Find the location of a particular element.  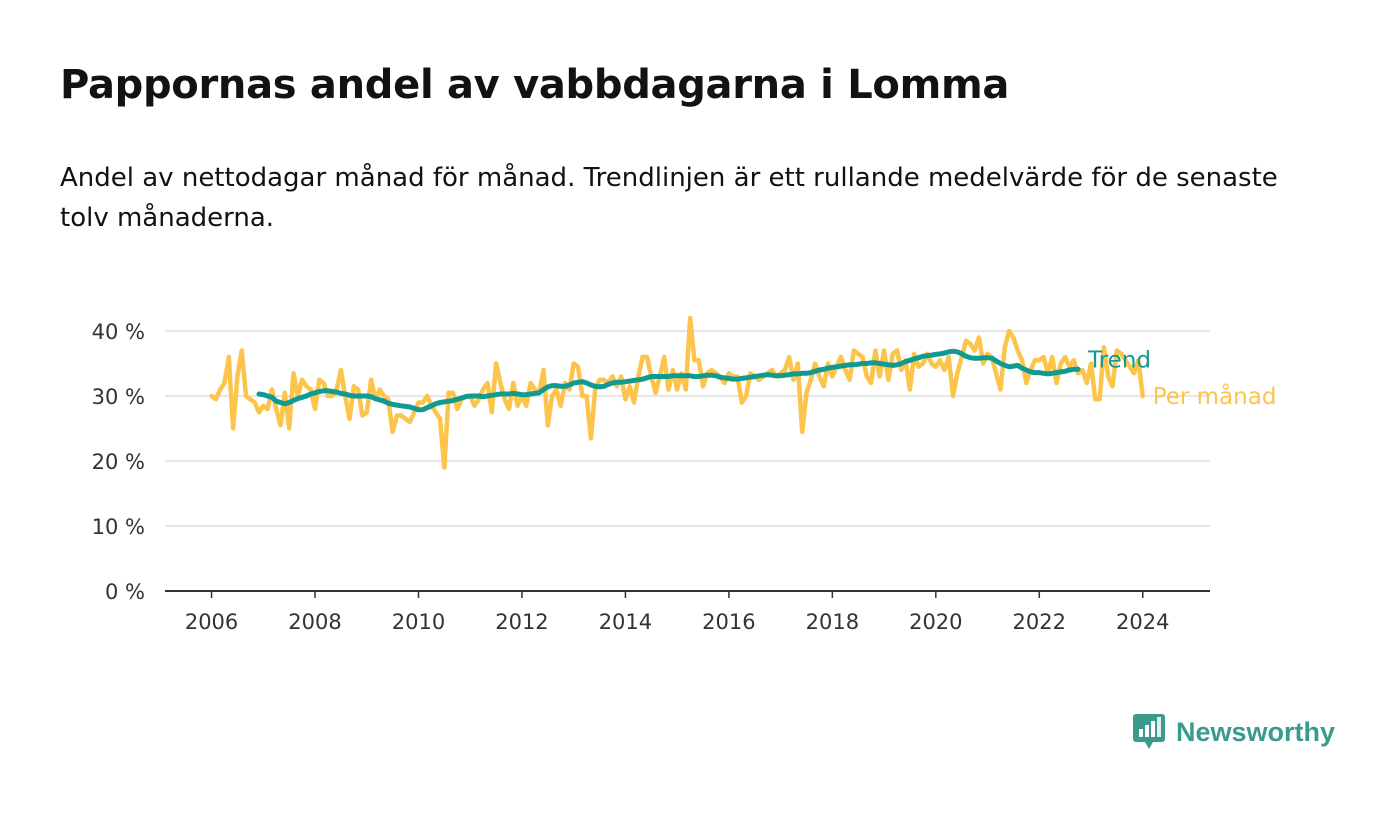

series-label-per-manad: Per månad is located at coordinates (1215, 396).